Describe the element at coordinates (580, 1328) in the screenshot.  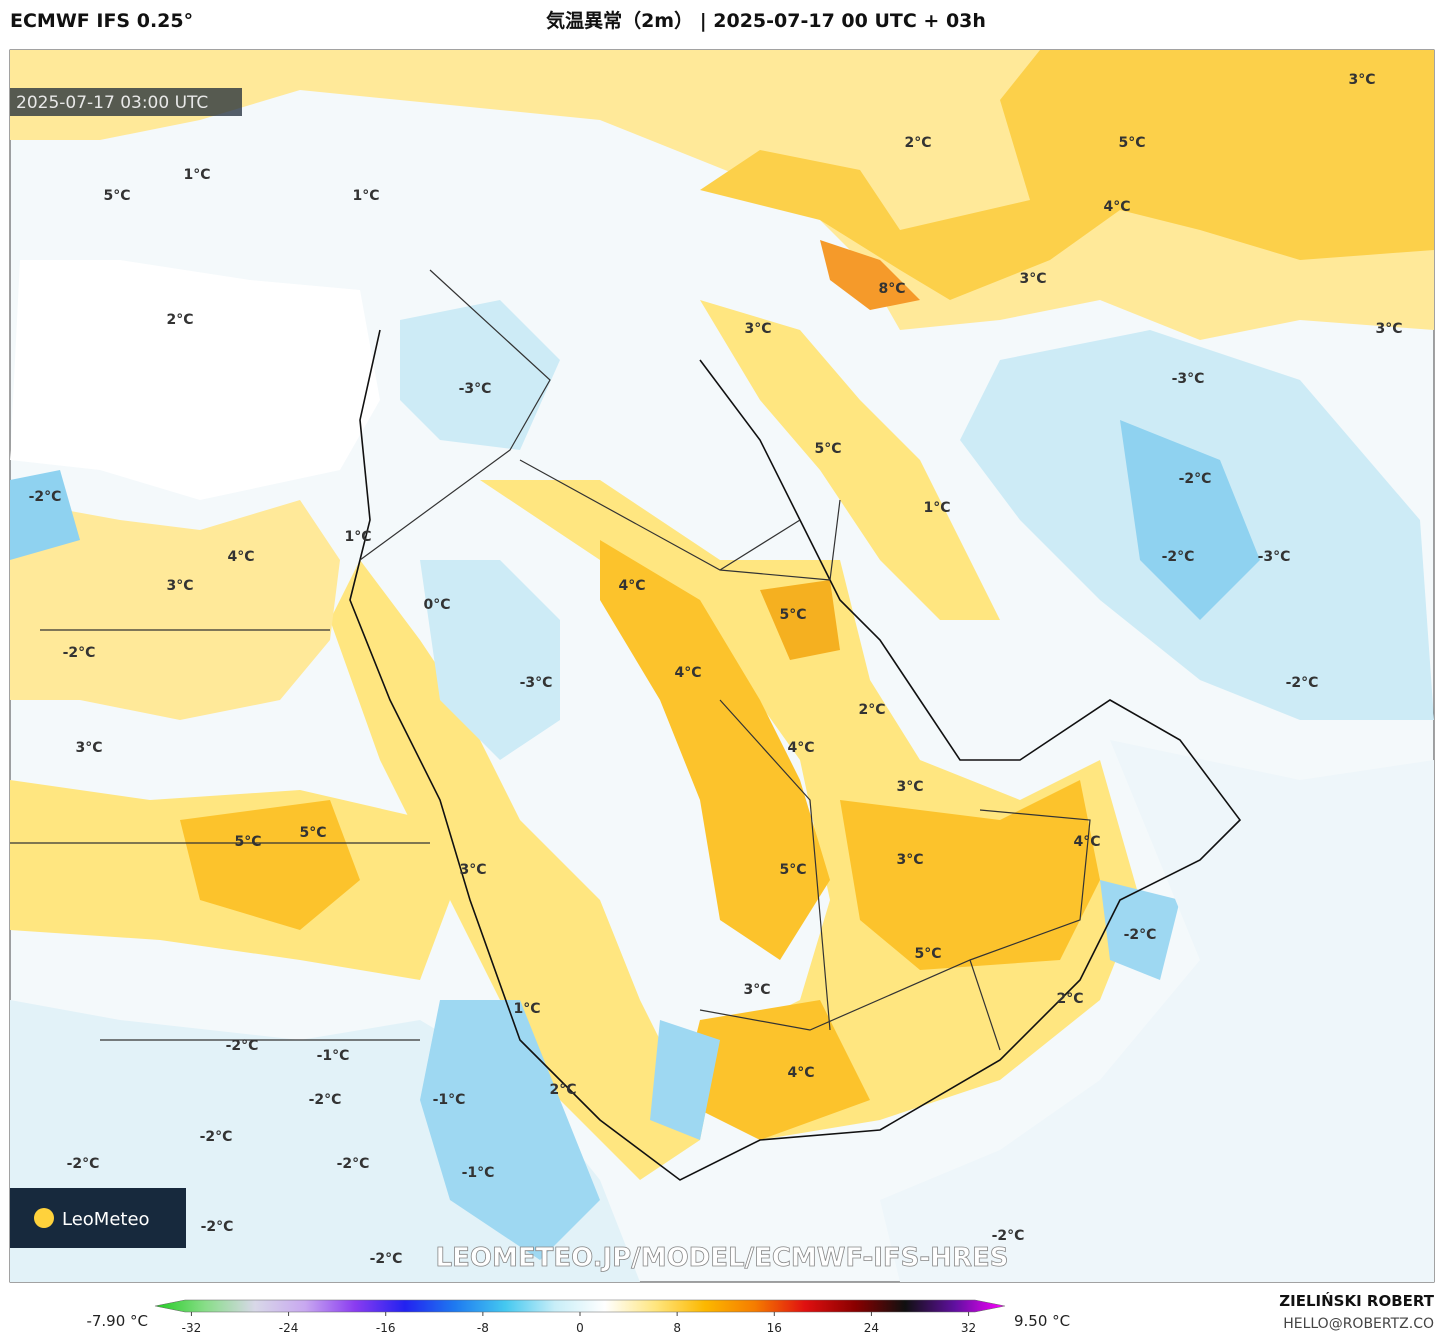
I see `colorbar-tick-label: 0` at that location.